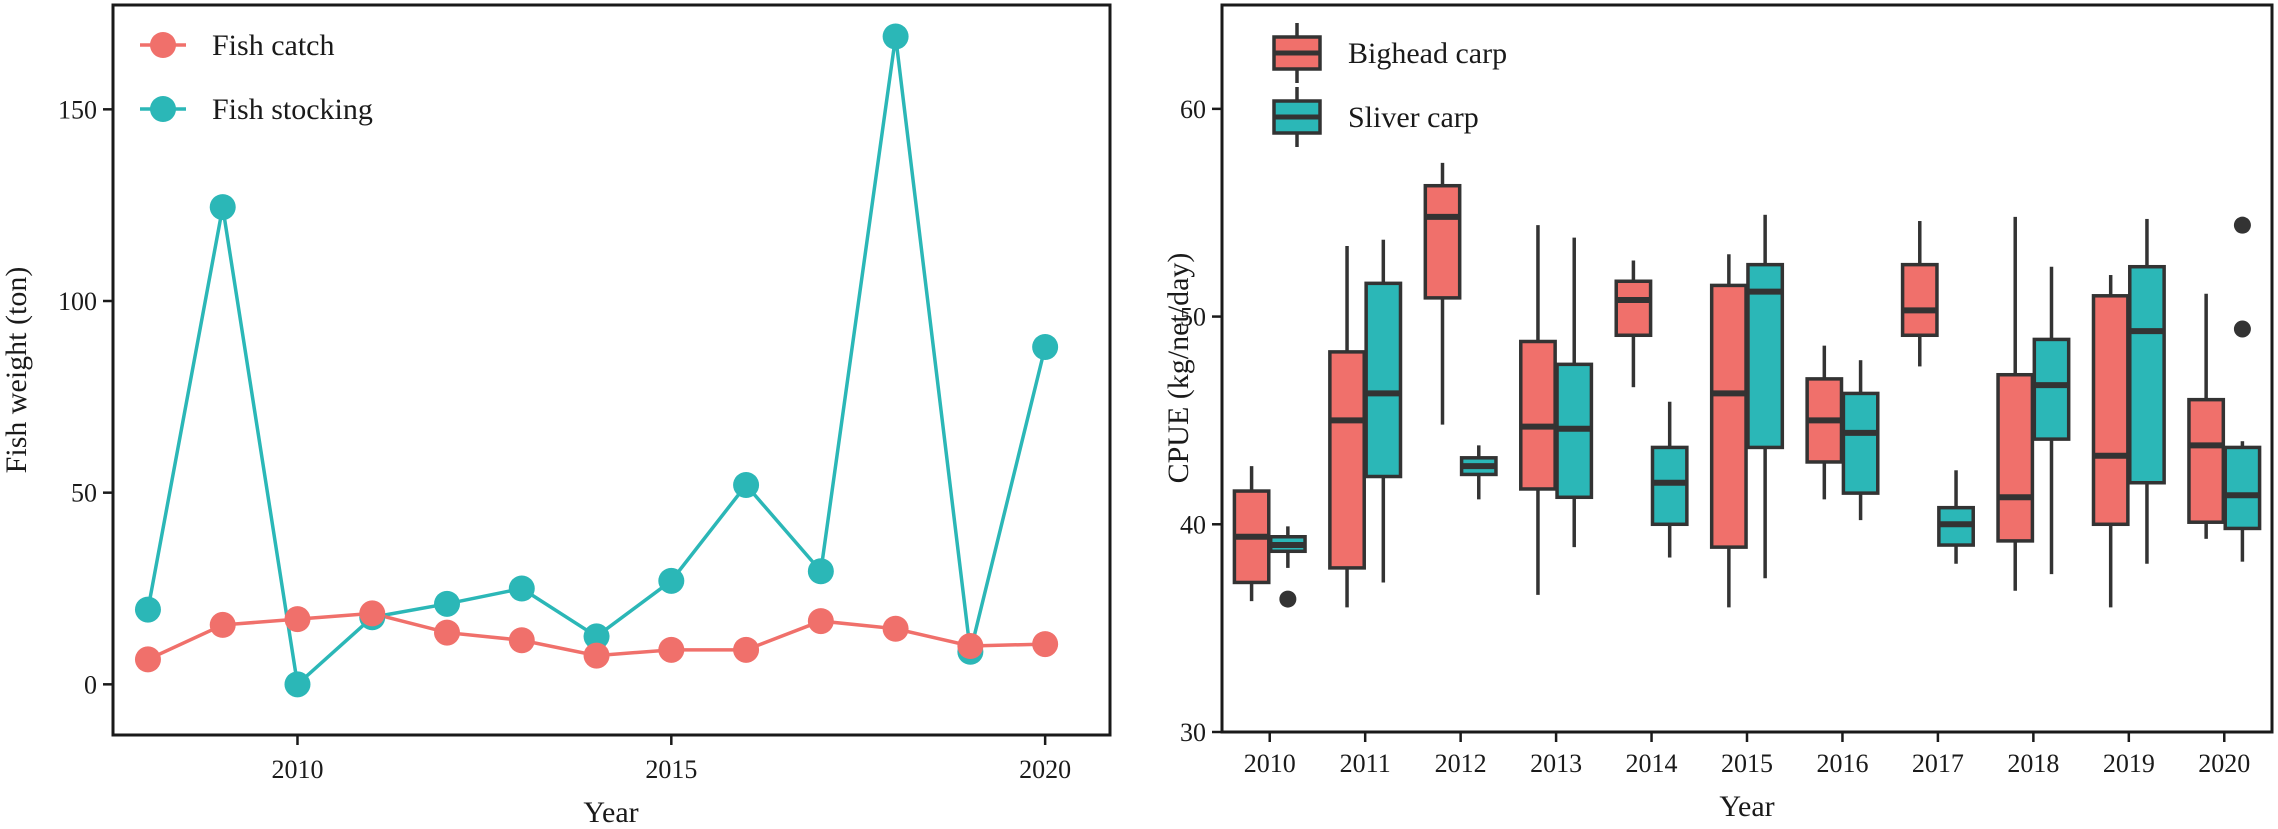  Describe the element at coordinates (1747, 763) in the screenshot. I see `boxplot-x-tick-label: 2015` at that location.